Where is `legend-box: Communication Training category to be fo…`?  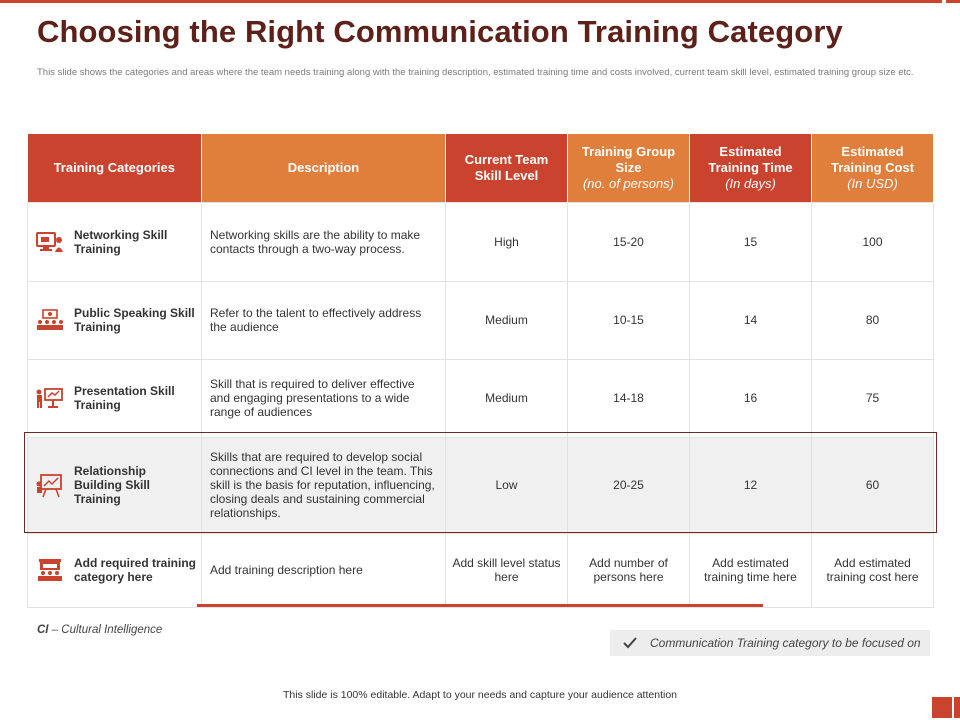
legend-box: Communication Training category to be fo… is located at coordinates (770, 643).